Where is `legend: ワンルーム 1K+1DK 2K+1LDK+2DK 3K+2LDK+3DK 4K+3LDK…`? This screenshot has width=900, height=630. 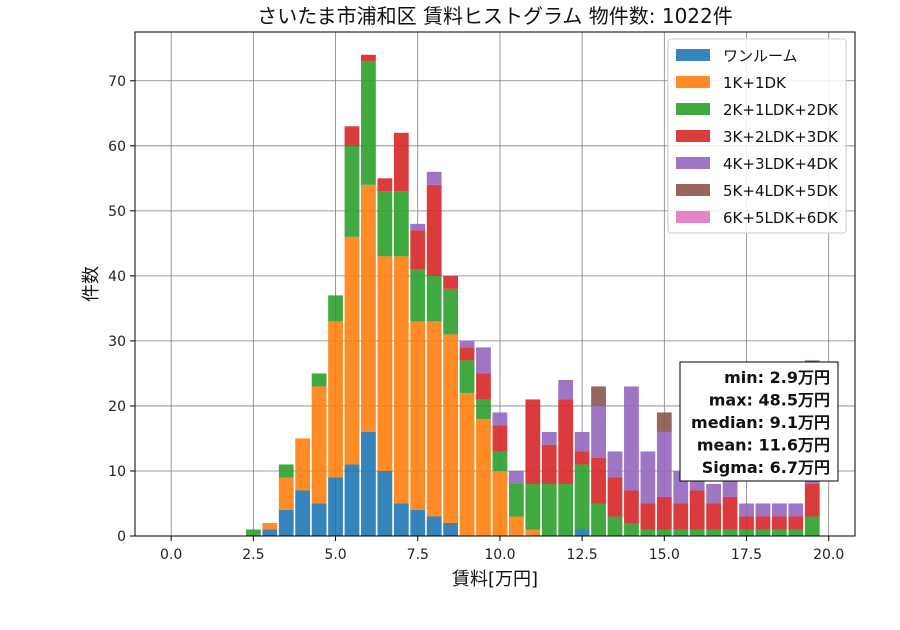
legend: ワンルーム 1K+1DK 2K+1LDK+2DK 3K+2LDK+3DK 4K+3LDK… is located at coordinates (757, 136).